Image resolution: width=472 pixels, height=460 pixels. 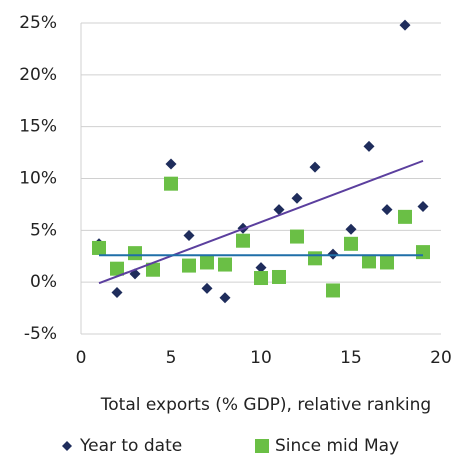 What do you see at coordinates (38, 179) in the screenshot?
I see `y-tick-label: 10%` at bounding box center [38, 179].